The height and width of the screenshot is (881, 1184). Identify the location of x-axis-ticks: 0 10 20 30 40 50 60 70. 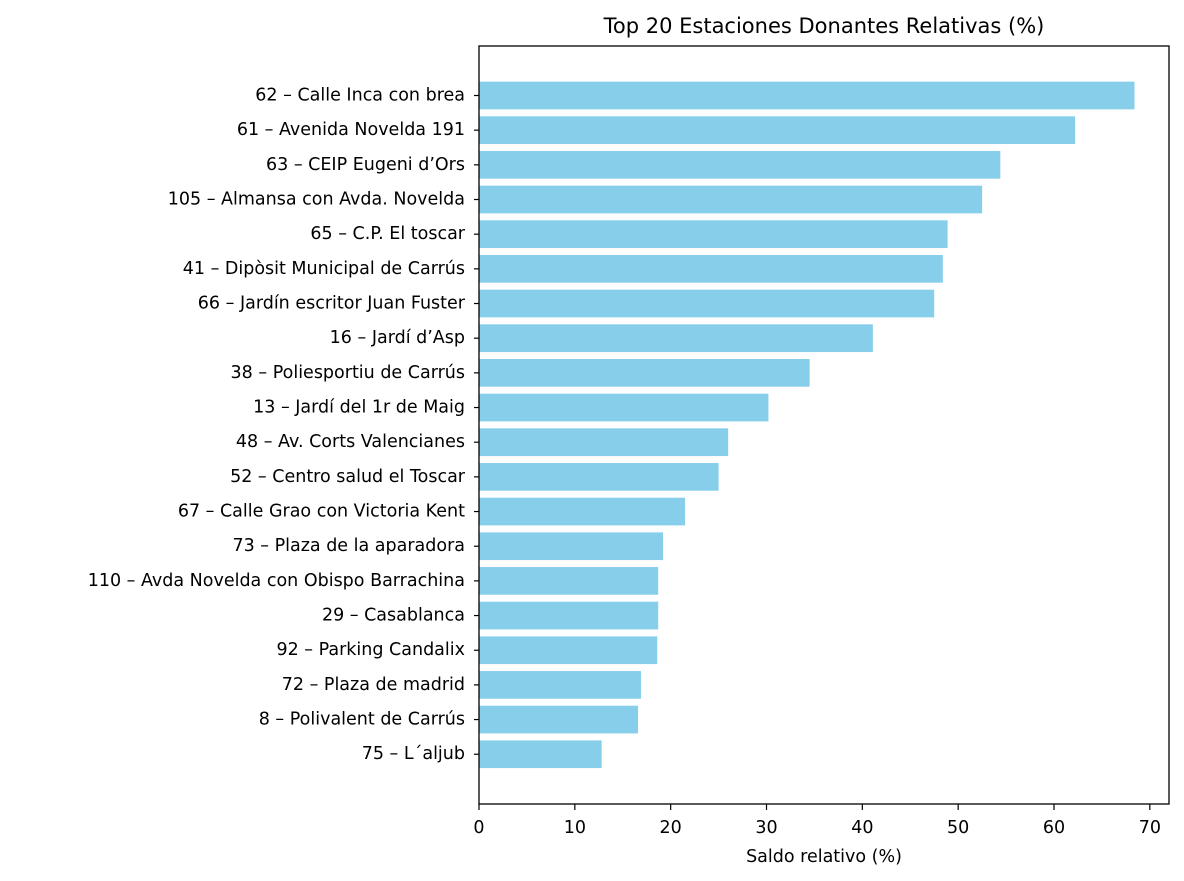
(817, 821).